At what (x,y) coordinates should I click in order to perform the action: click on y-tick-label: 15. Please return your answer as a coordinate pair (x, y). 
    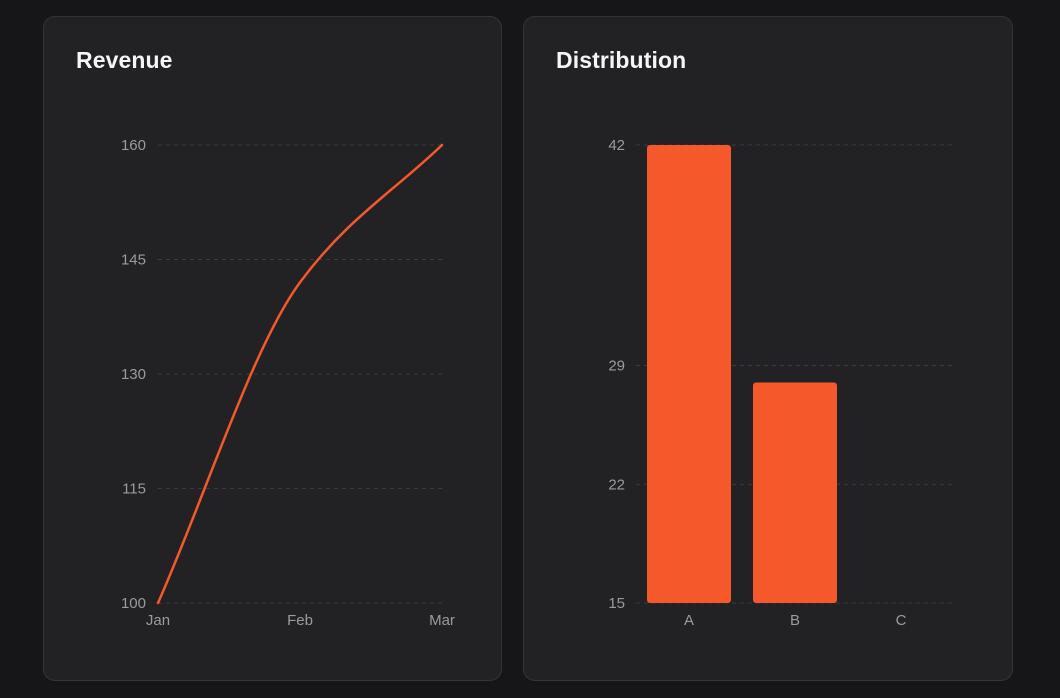
    Looking at the image, I should click on (616, 603).